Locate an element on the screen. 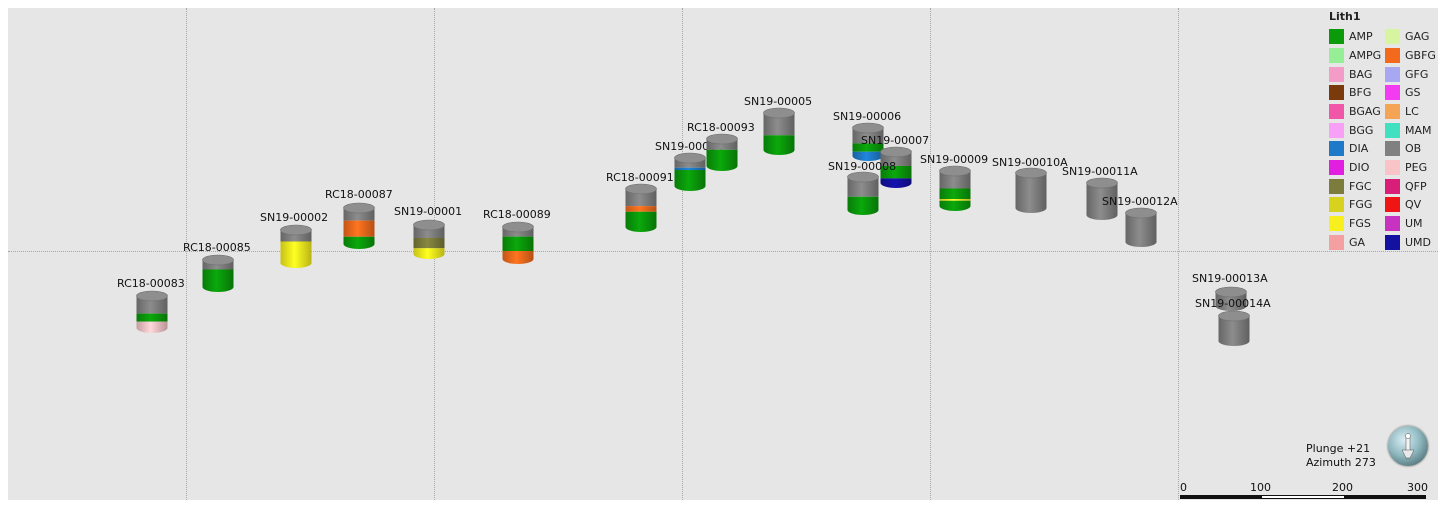  legend-label: QFP is located at coordinates (1416, 186).